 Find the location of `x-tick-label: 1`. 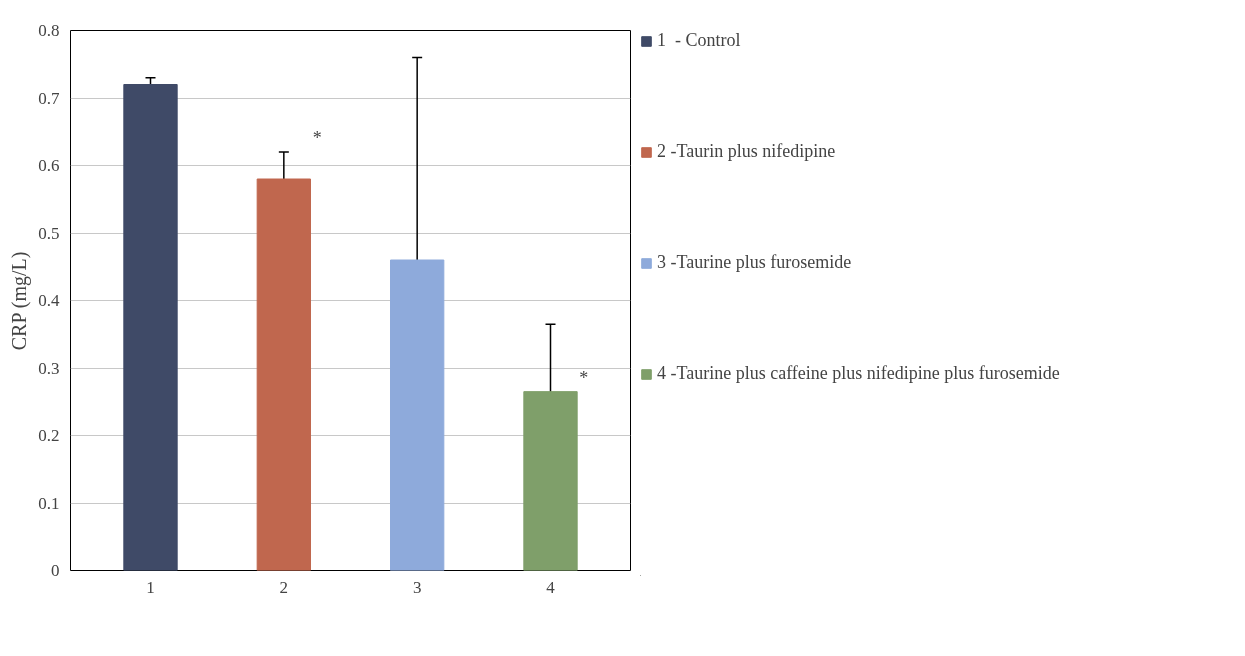

x-tick-label: 1 is located at coordinates (150, 587).